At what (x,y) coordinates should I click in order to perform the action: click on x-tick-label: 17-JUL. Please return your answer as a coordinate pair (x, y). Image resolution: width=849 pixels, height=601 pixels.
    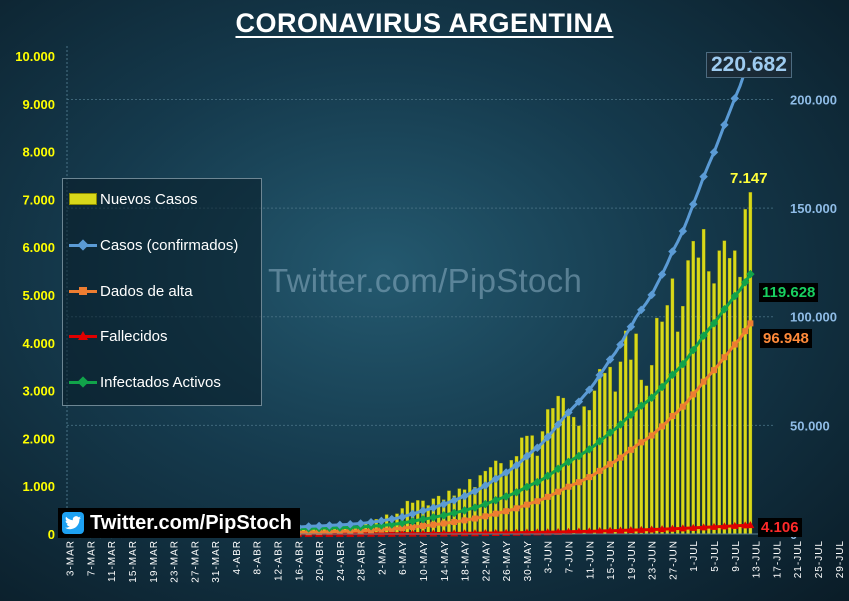
    Looking at the image, I should click on (777, 559).